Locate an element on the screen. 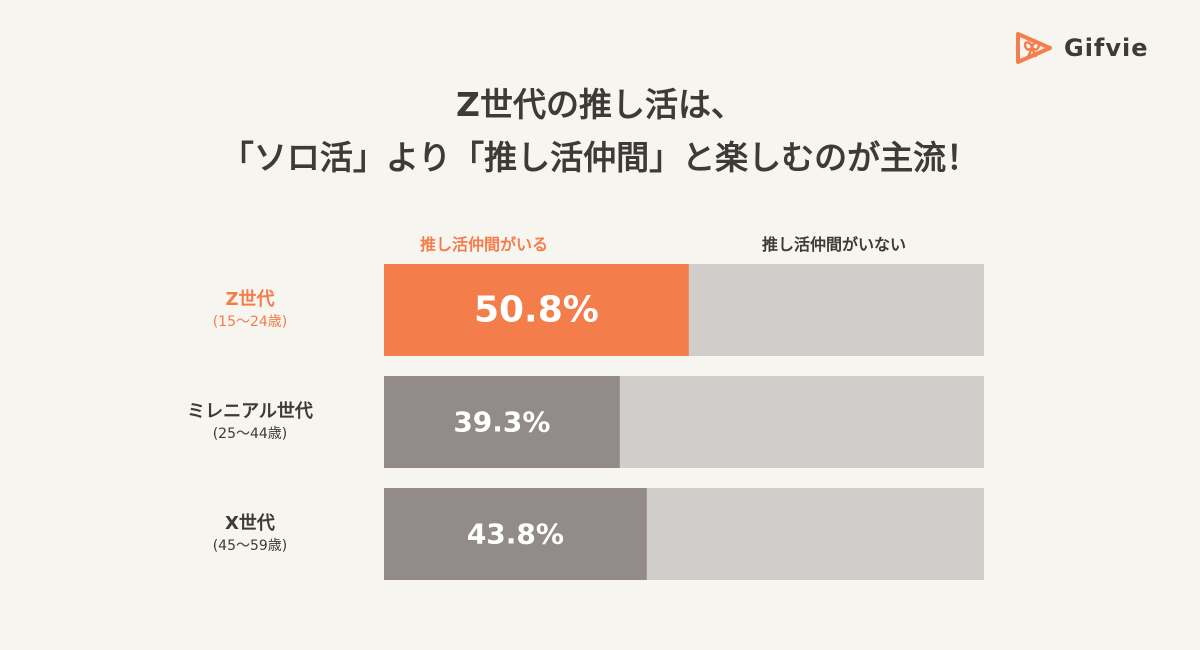 The image size is (1200, 650). brand-logo: Gifvie is located at coordinates (1080, 48).